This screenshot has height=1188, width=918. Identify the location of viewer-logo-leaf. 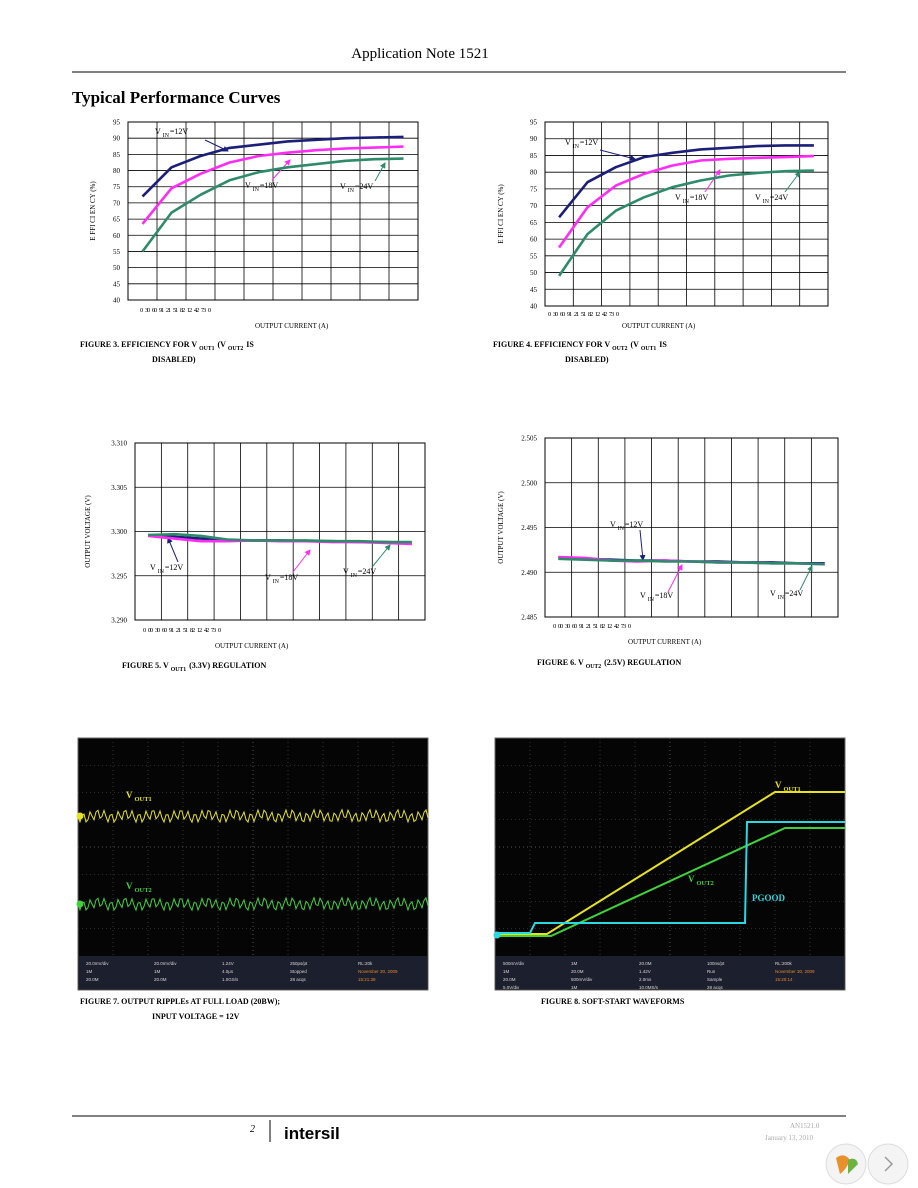
(853, 1166).